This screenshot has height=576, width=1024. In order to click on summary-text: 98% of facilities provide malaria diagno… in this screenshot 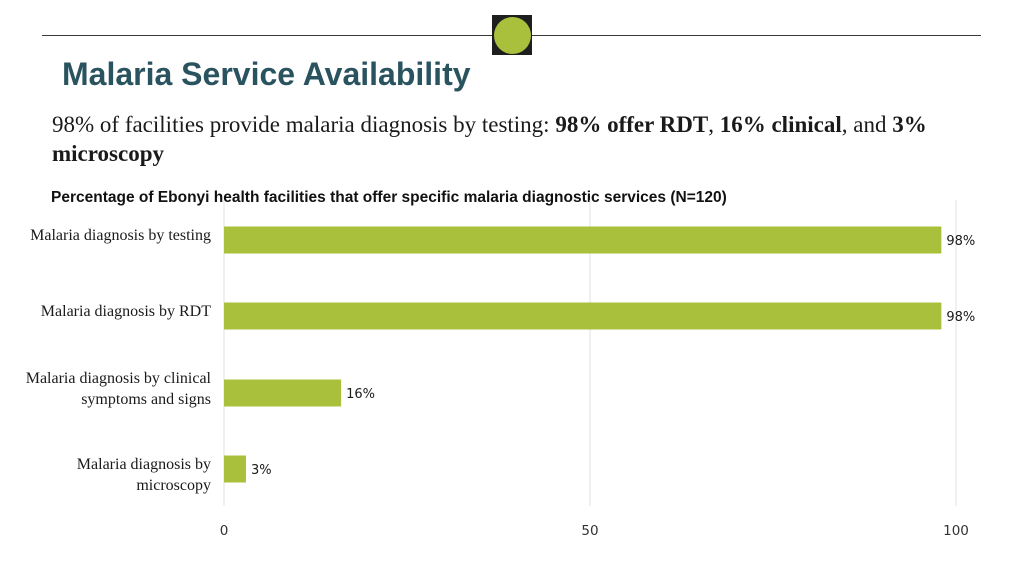, I will do `click(492, 139)`.